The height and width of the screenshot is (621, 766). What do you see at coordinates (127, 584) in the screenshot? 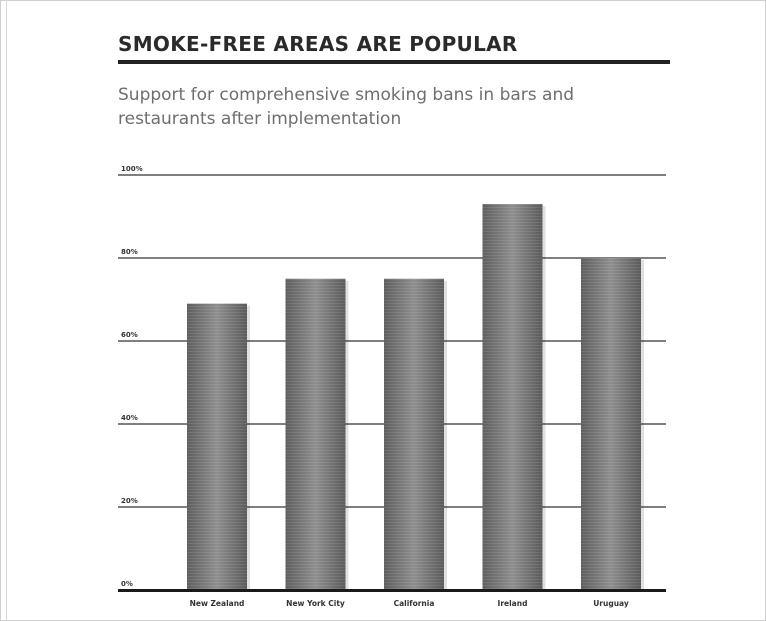
I see `y-tick-label: 0%` at bounding box center [127, 584].